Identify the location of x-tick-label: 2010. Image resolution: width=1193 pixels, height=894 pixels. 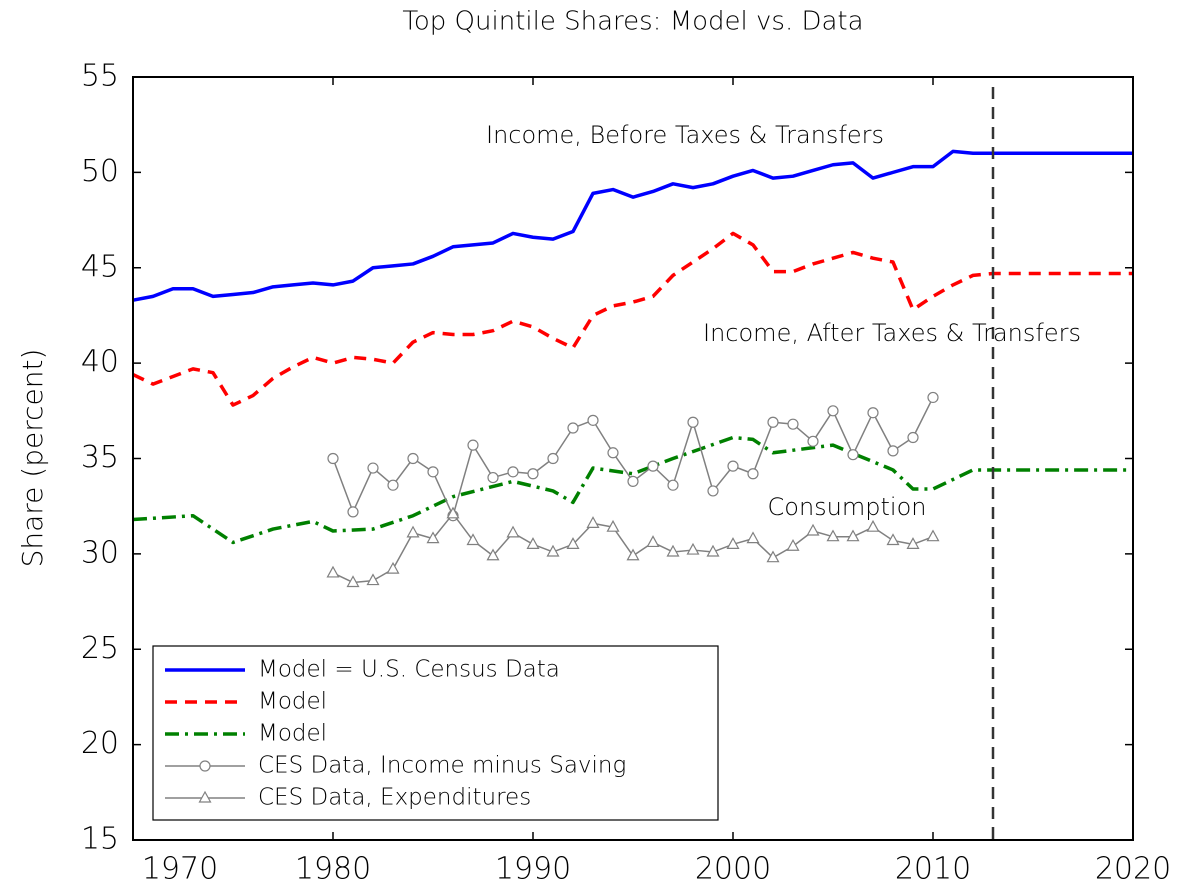
(933, 869).